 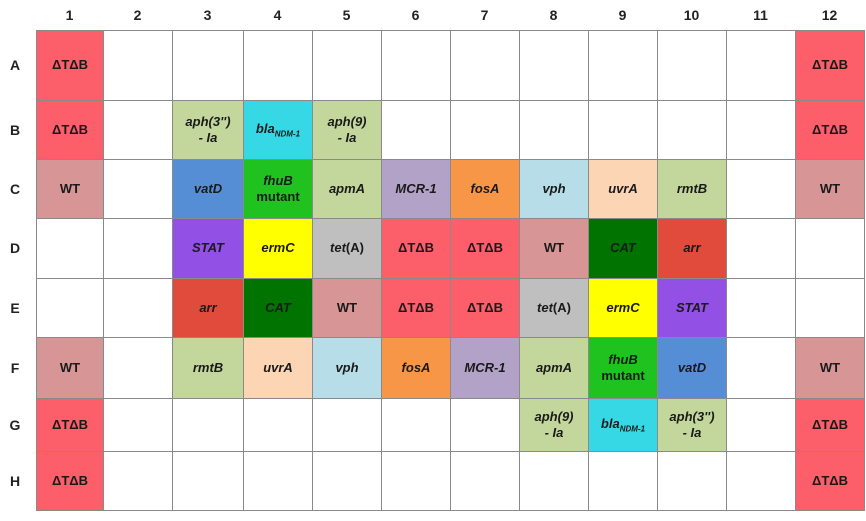 What do you see at coordinates (484, 15) in the screenshot?
I see `column-header-7: 7` at bounding box center [484, 15].